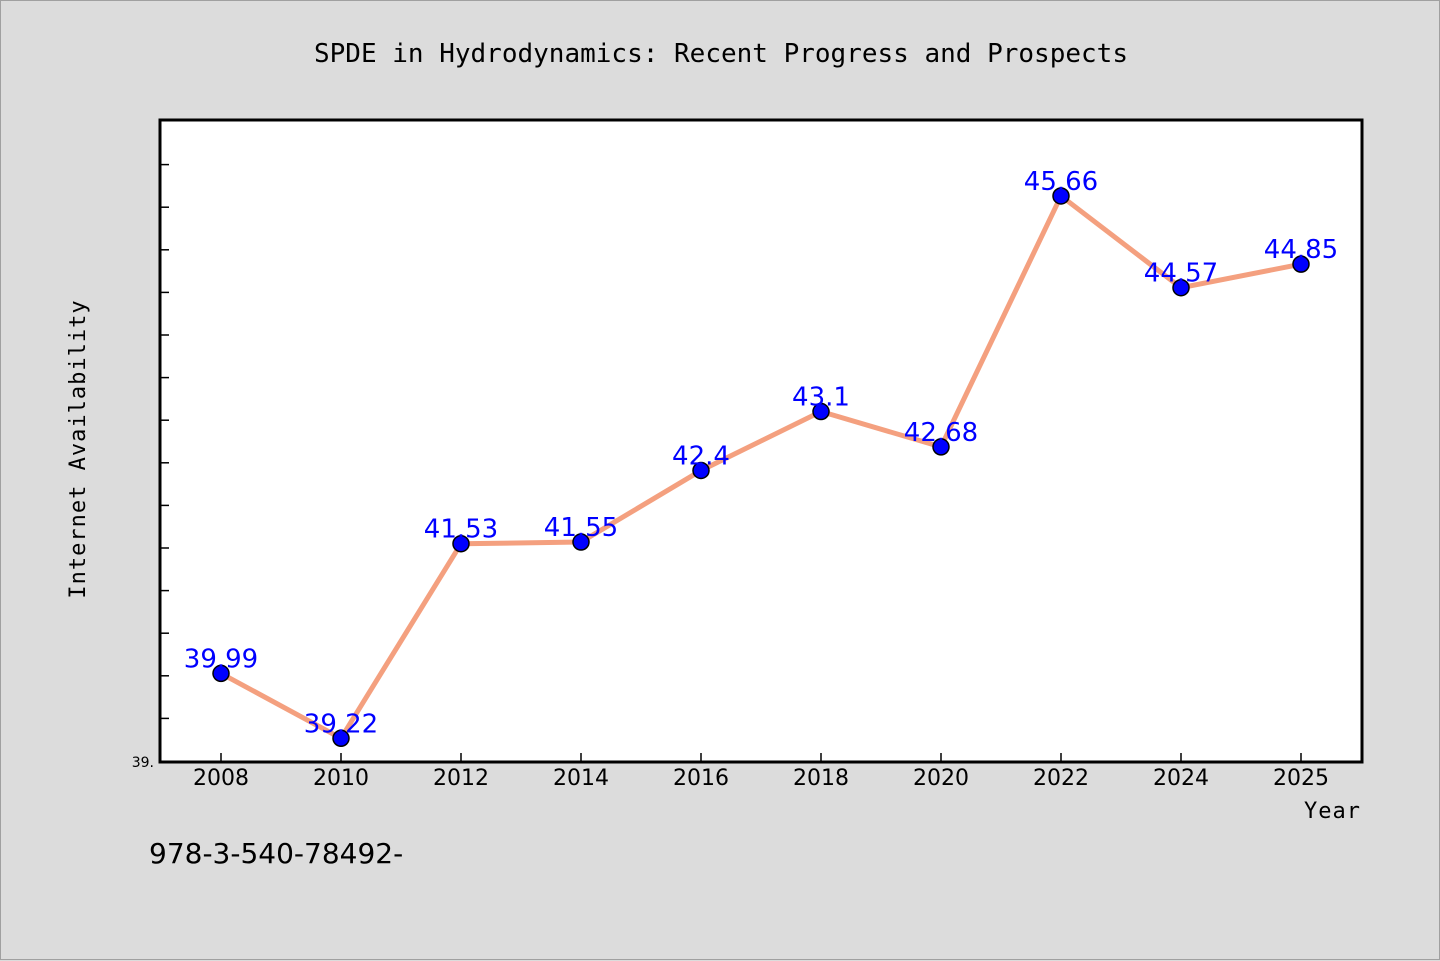 Image resolution: width=1440 pixels, height=961 pixels. What do you see at coordinates (1332, 811) in the screenshot?
I see `x-axis-title: Year` at bounding box center [1332, 811].